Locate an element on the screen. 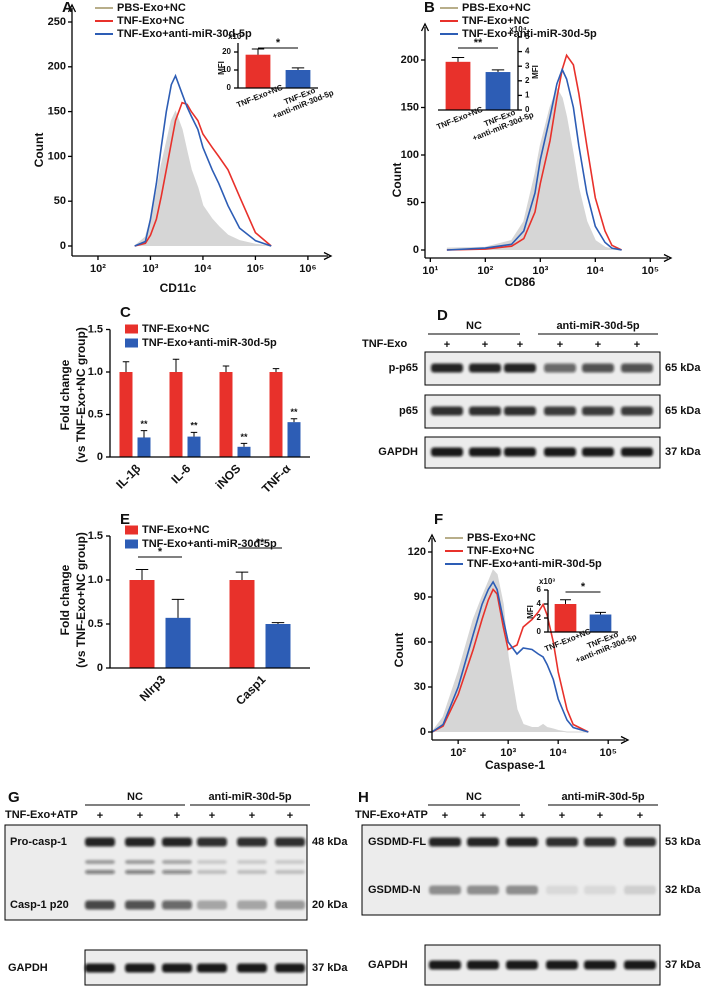 Image resolution: width=701 pixels, height=991 pixels. row-label: GSDMD-FL is located at coordinates (397, 842).